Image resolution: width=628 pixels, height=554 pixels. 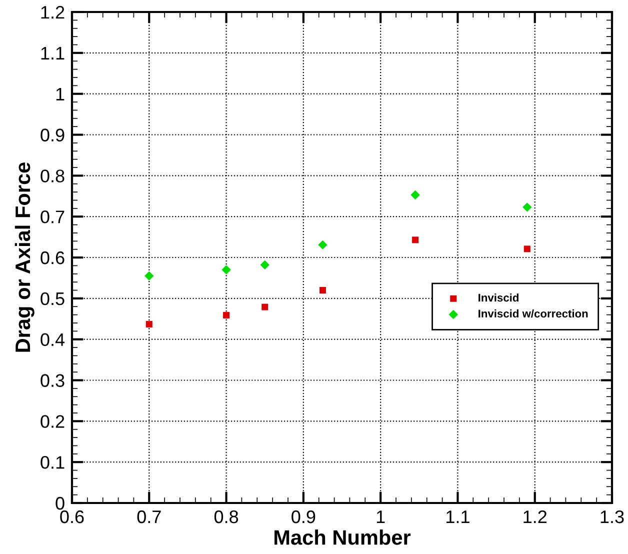 I want to click on y-tick-label: 0.8, so click(x=52, y=176).